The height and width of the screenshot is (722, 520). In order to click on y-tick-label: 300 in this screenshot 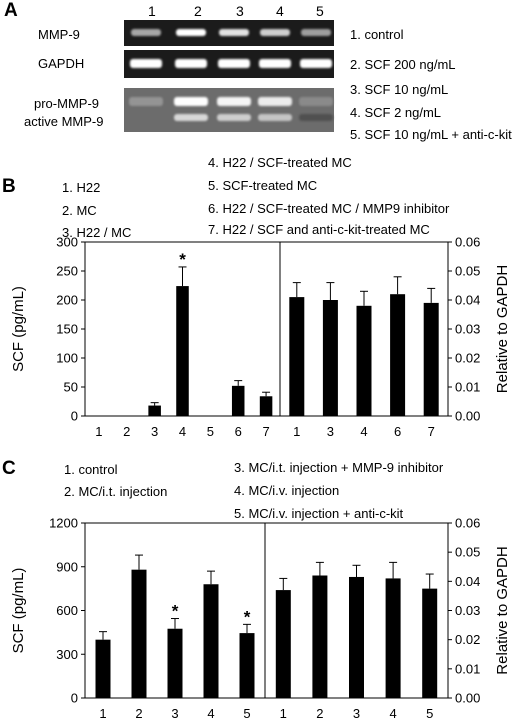, I will do `click(67, 654)`.